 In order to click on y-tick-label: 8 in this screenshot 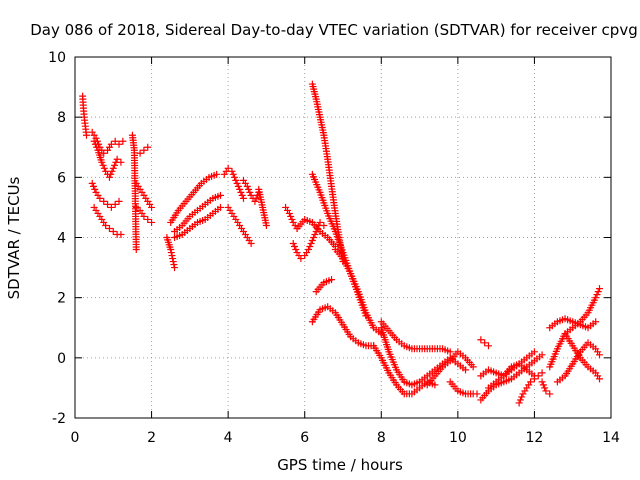, I will do `click(61, 118)`.